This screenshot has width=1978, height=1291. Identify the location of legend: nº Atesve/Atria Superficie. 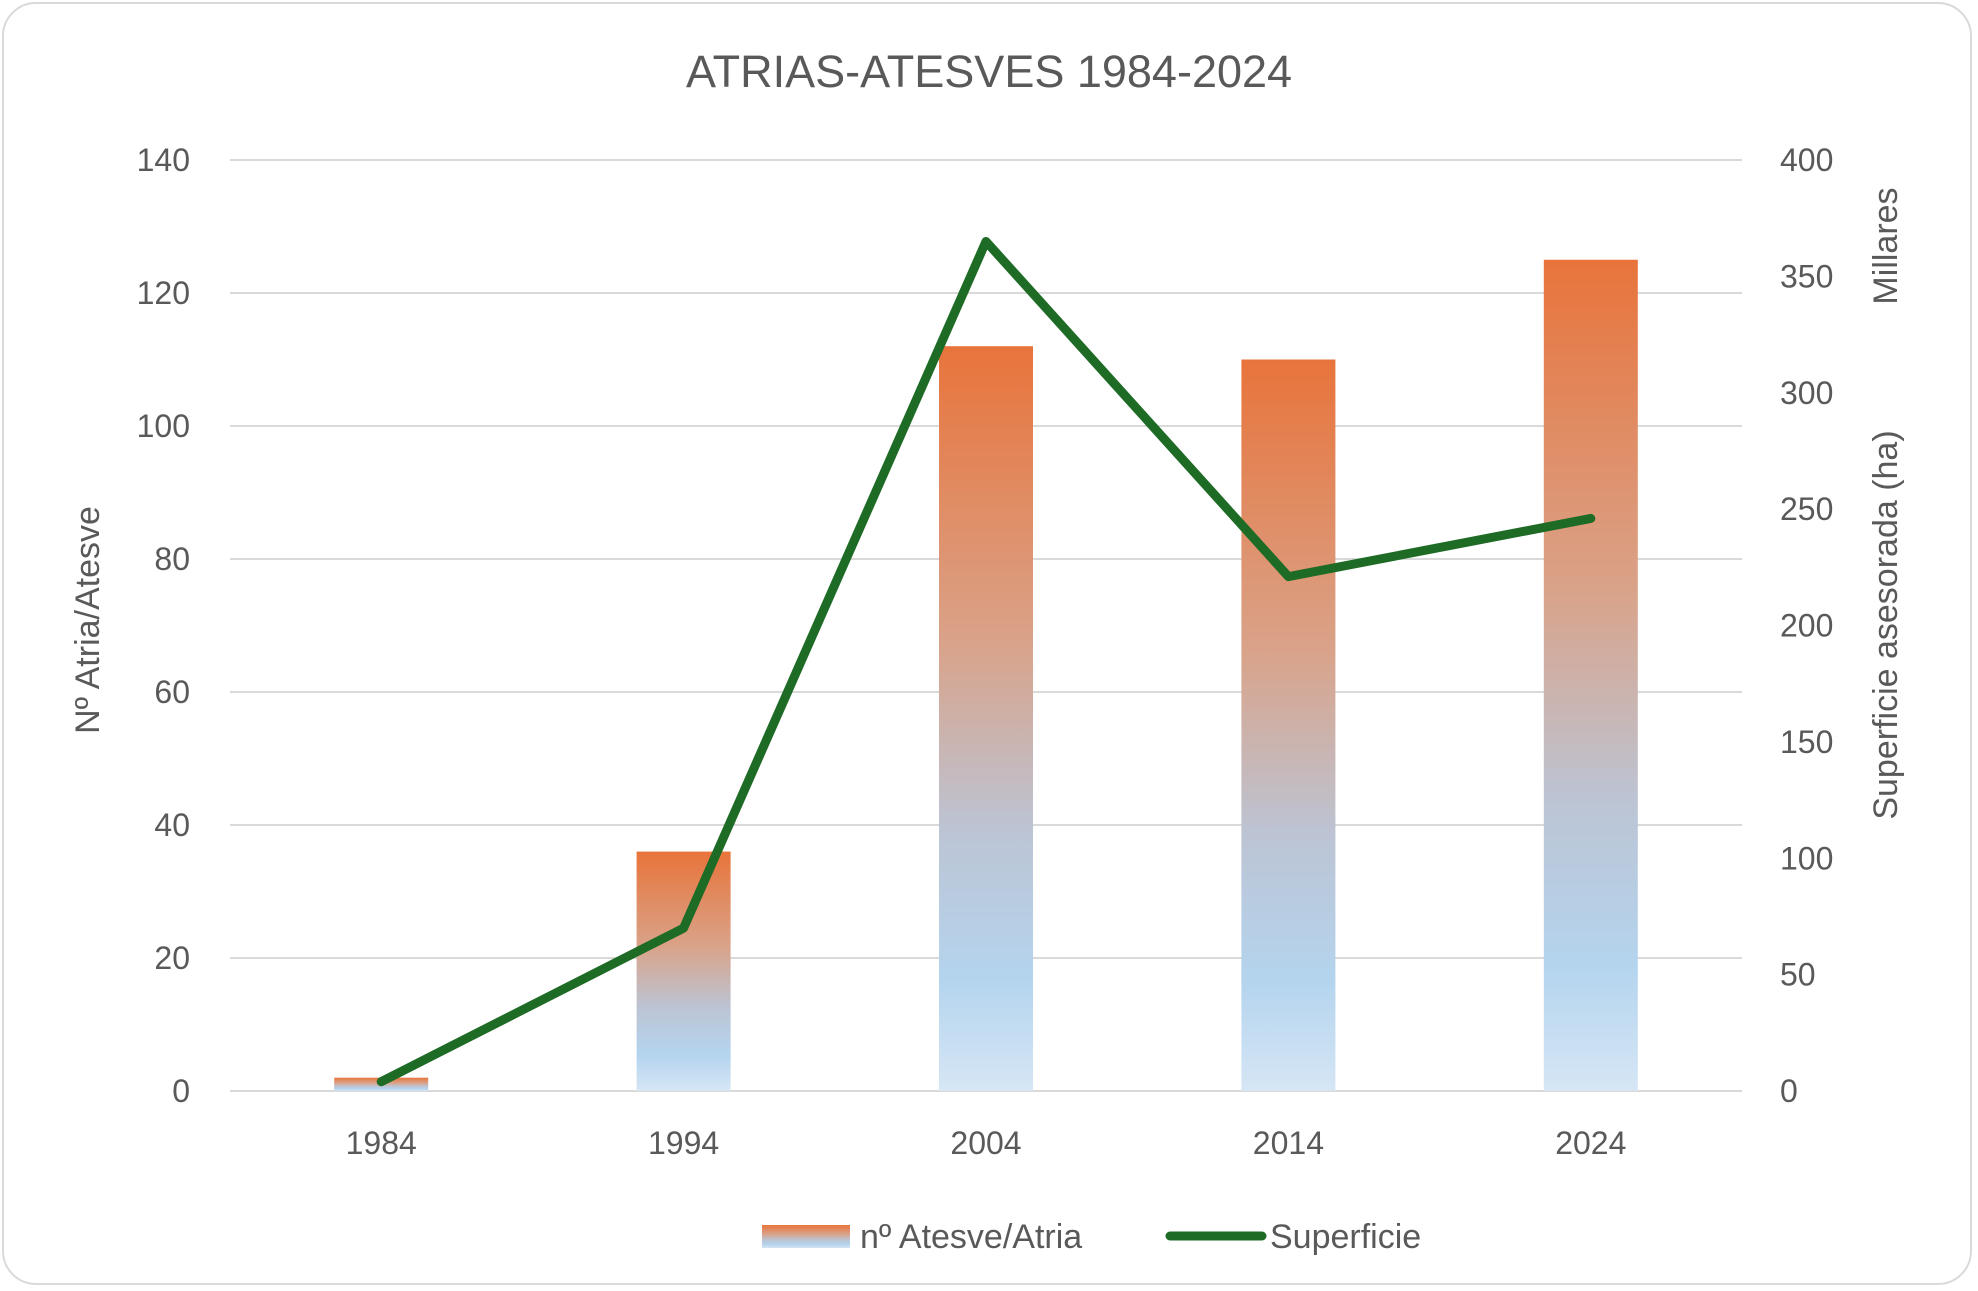
(1091, 1237).